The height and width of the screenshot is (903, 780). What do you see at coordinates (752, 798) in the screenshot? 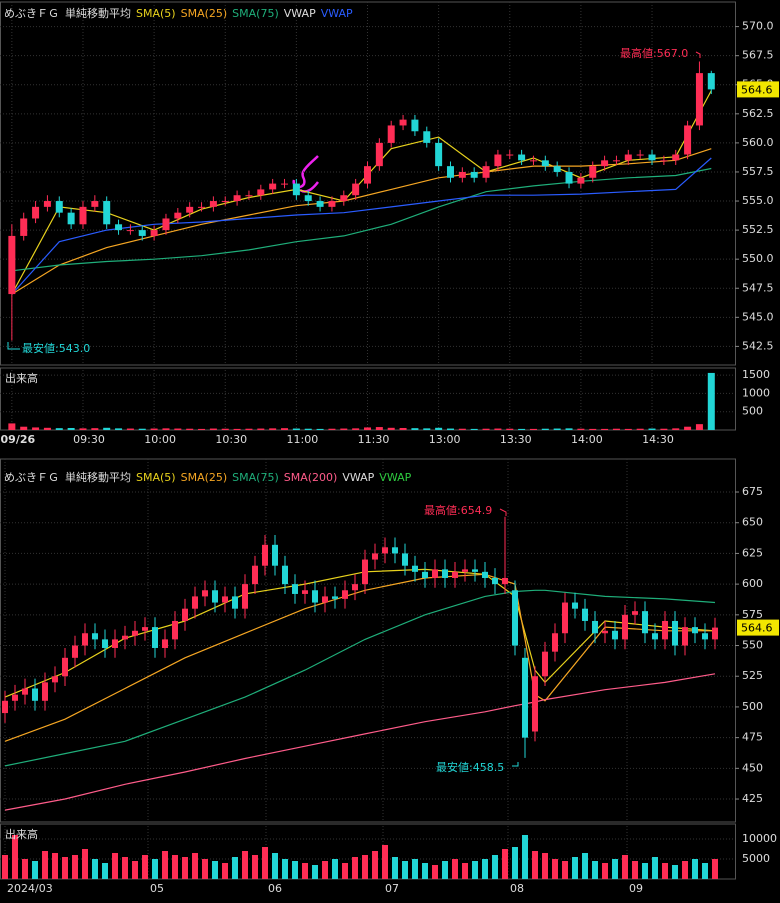
I see `y-tick-label: 425` at bounding box center [752, 798].